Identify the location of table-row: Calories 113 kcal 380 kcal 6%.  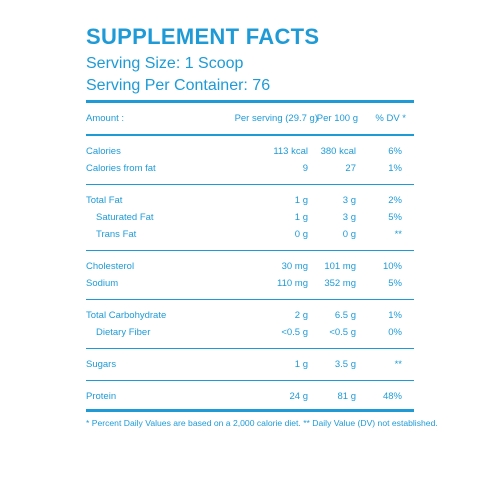
(250, 152).